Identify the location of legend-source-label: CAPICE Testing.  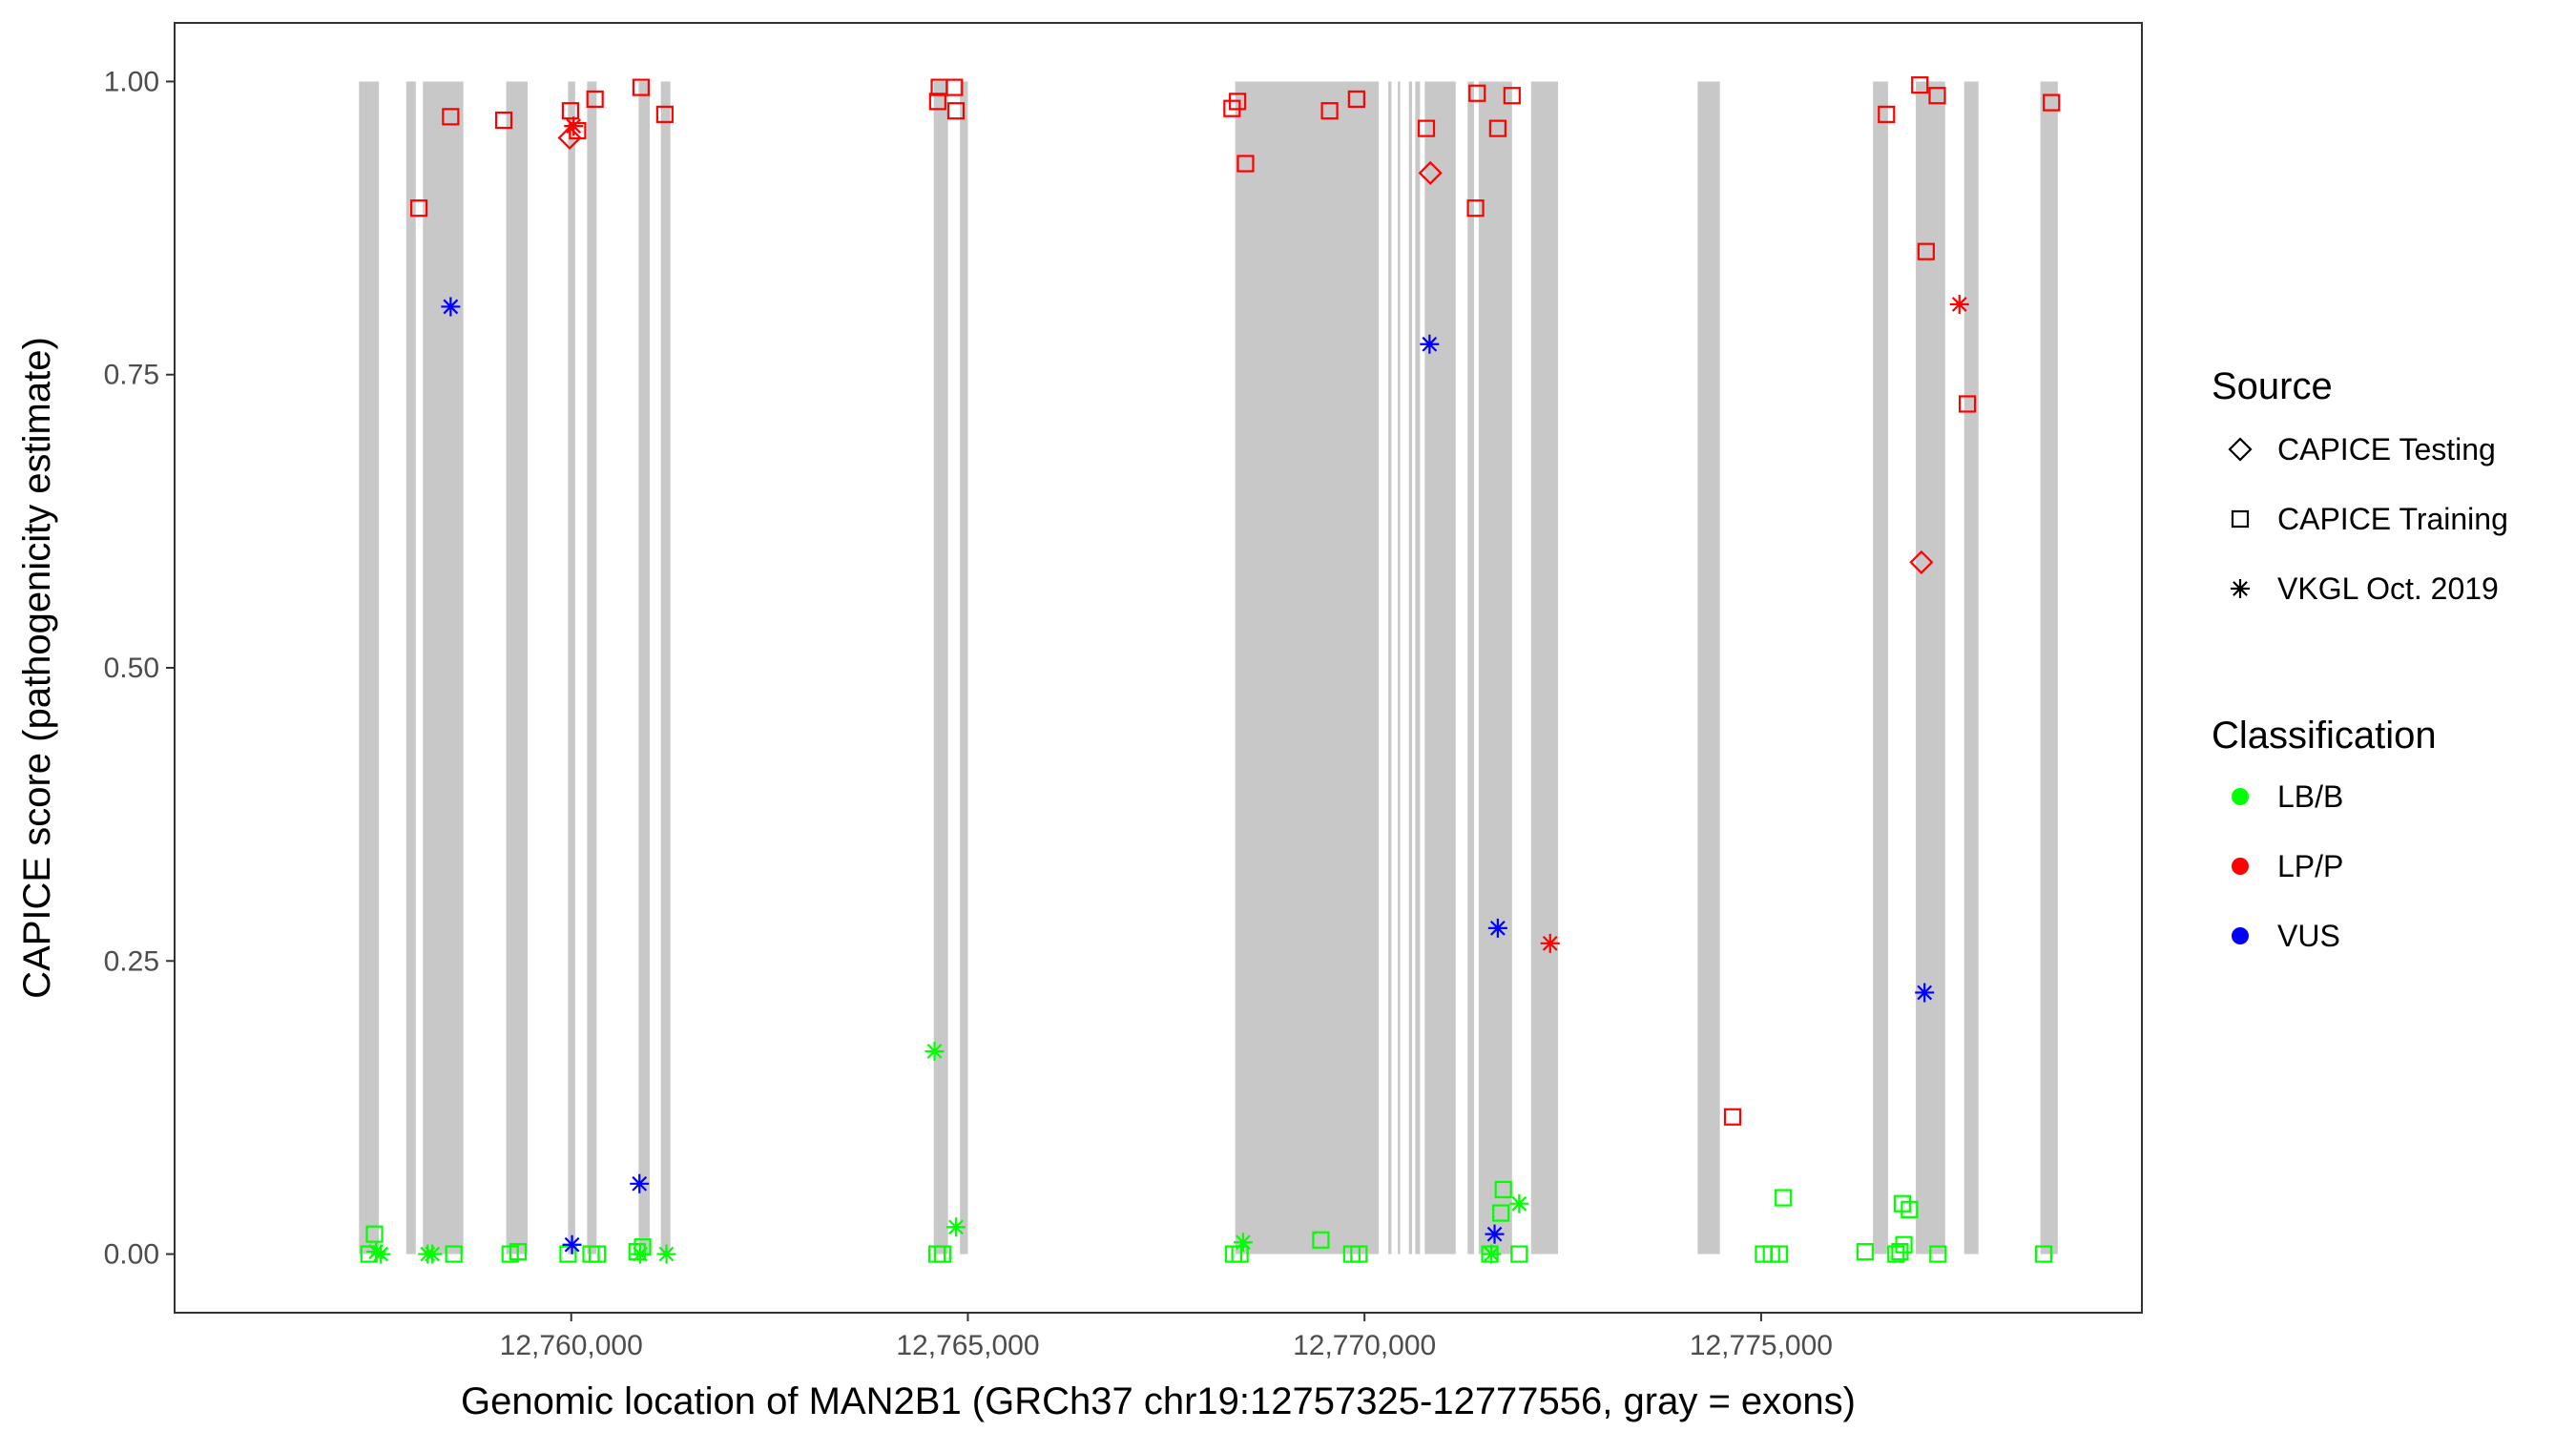
(2386, 449).